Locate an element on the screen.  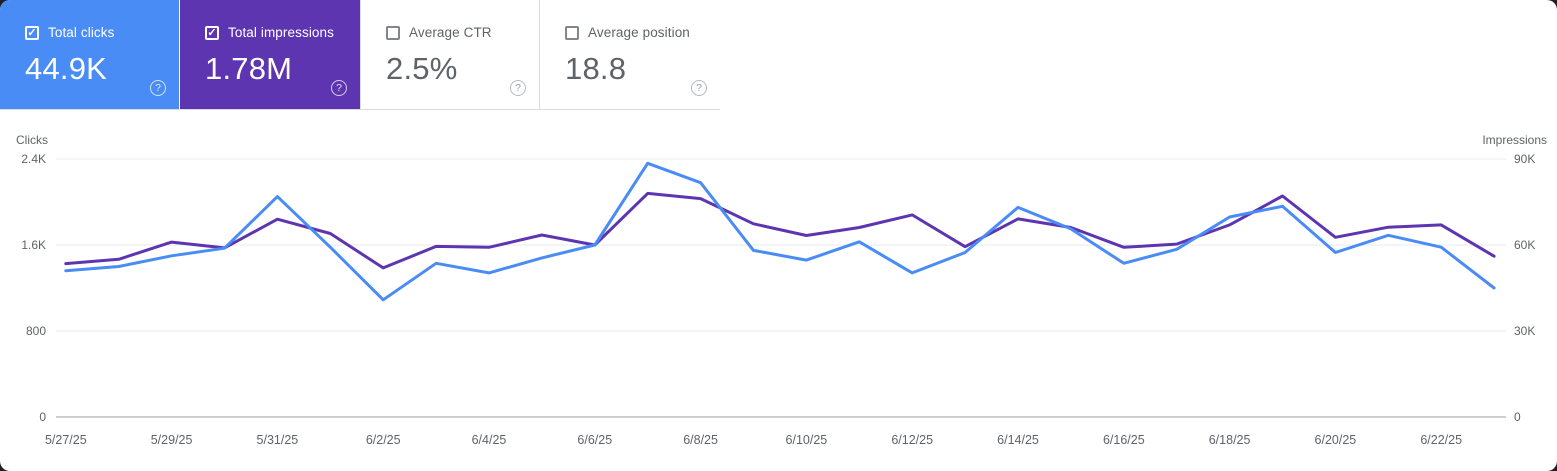
left-axis-tick-label: 1.6K is located at coordinates (33, 245).